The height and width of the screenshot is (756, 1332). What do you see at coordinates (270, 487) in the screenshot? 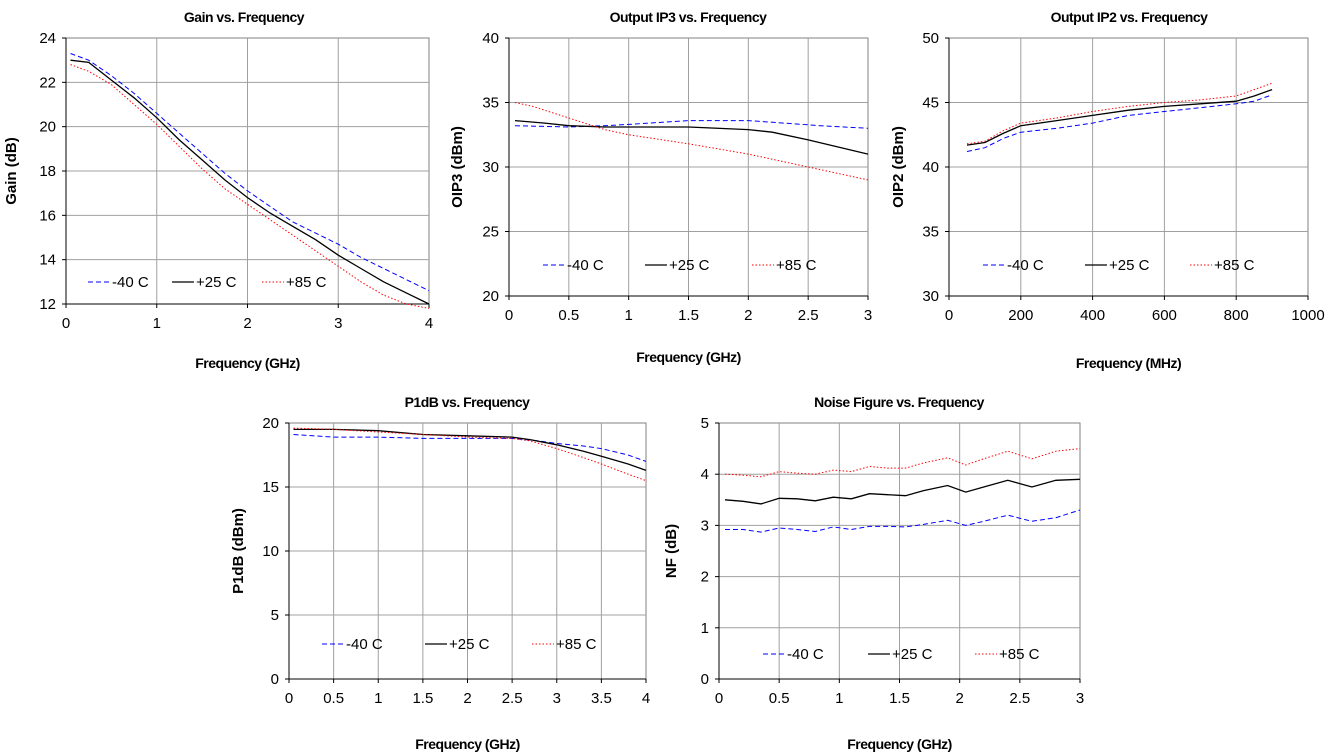
I see `y-tick-label: 15` at bounding box center [270, 487].